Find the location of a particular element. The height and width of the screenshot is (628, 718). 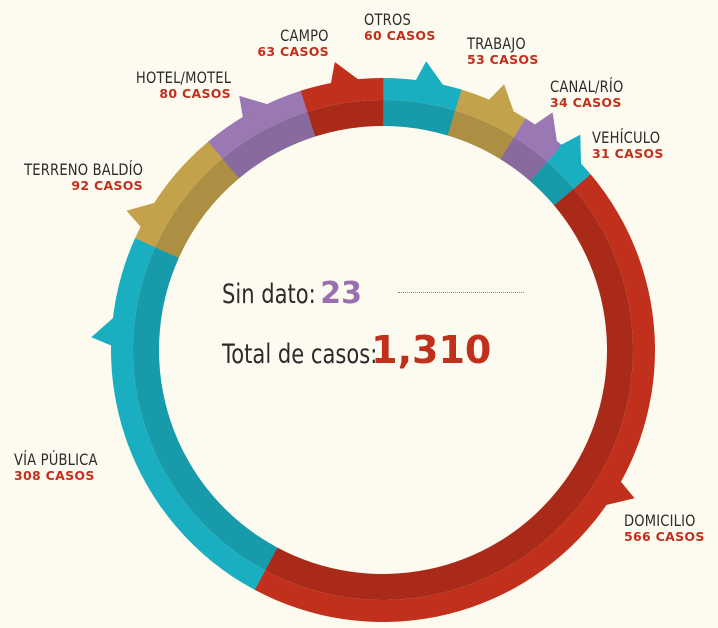

sin-dato-label: Sin dato: is located at coordinates (269, 294).